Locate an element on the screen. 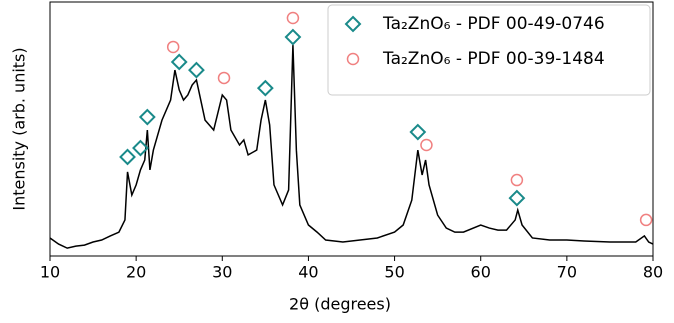  x-tick-label: 80 is located at coordinates (653, 272).